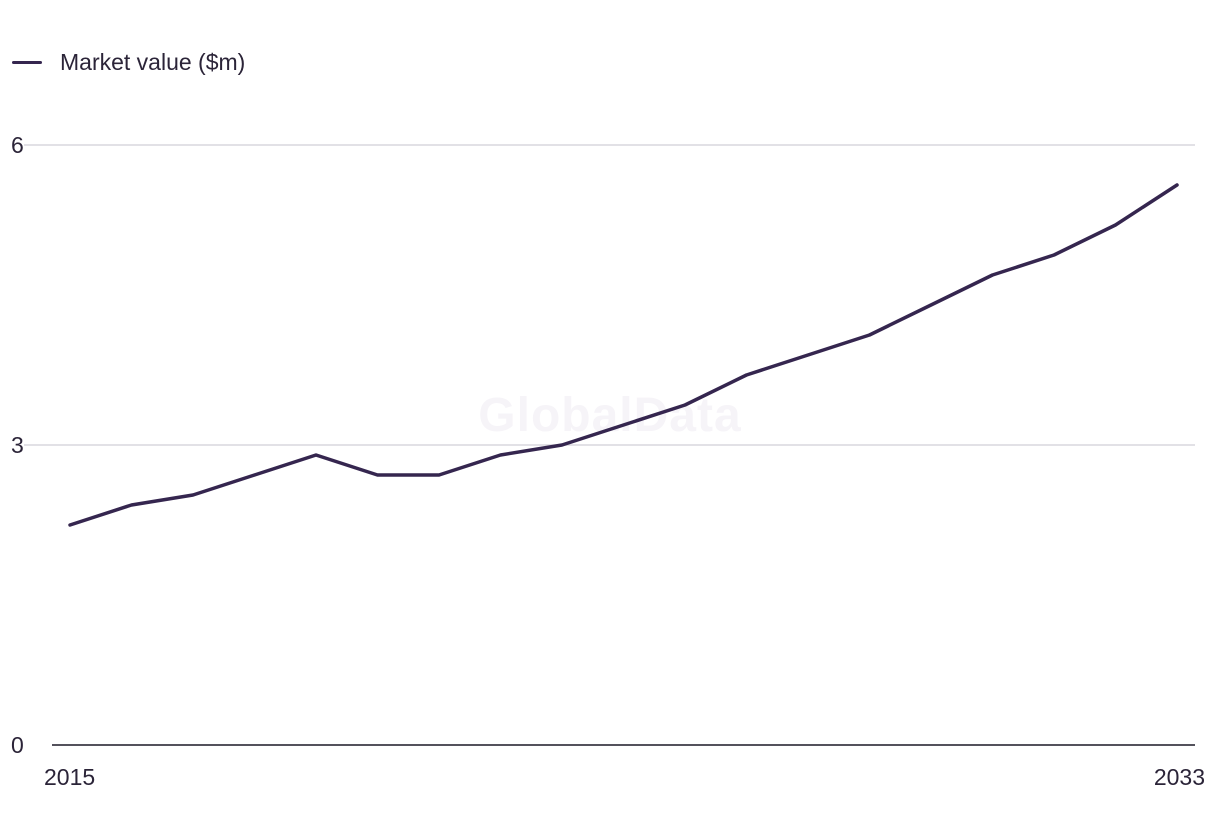 This screenshot has height=836, width=1220. Describe the element at coordinates (869, 335) in the screenshot. I see `data-point-2028` at that location.